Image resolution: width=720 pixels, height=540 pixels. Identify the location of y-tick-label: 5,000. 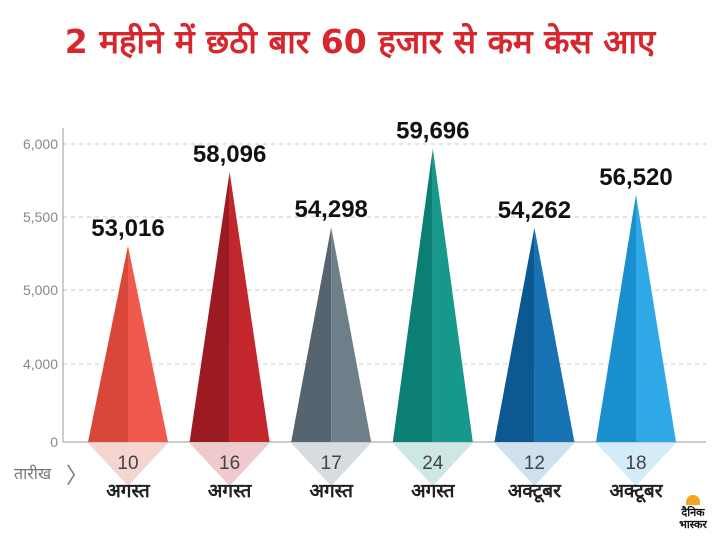
(40, 290).